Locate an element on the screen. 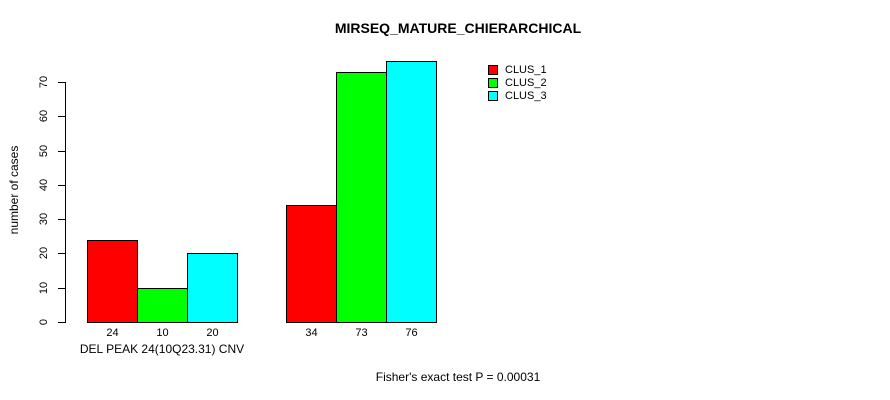 The image size is (890, 400). y-axis-tick-label: 70 is located at coordinates (44, 82).